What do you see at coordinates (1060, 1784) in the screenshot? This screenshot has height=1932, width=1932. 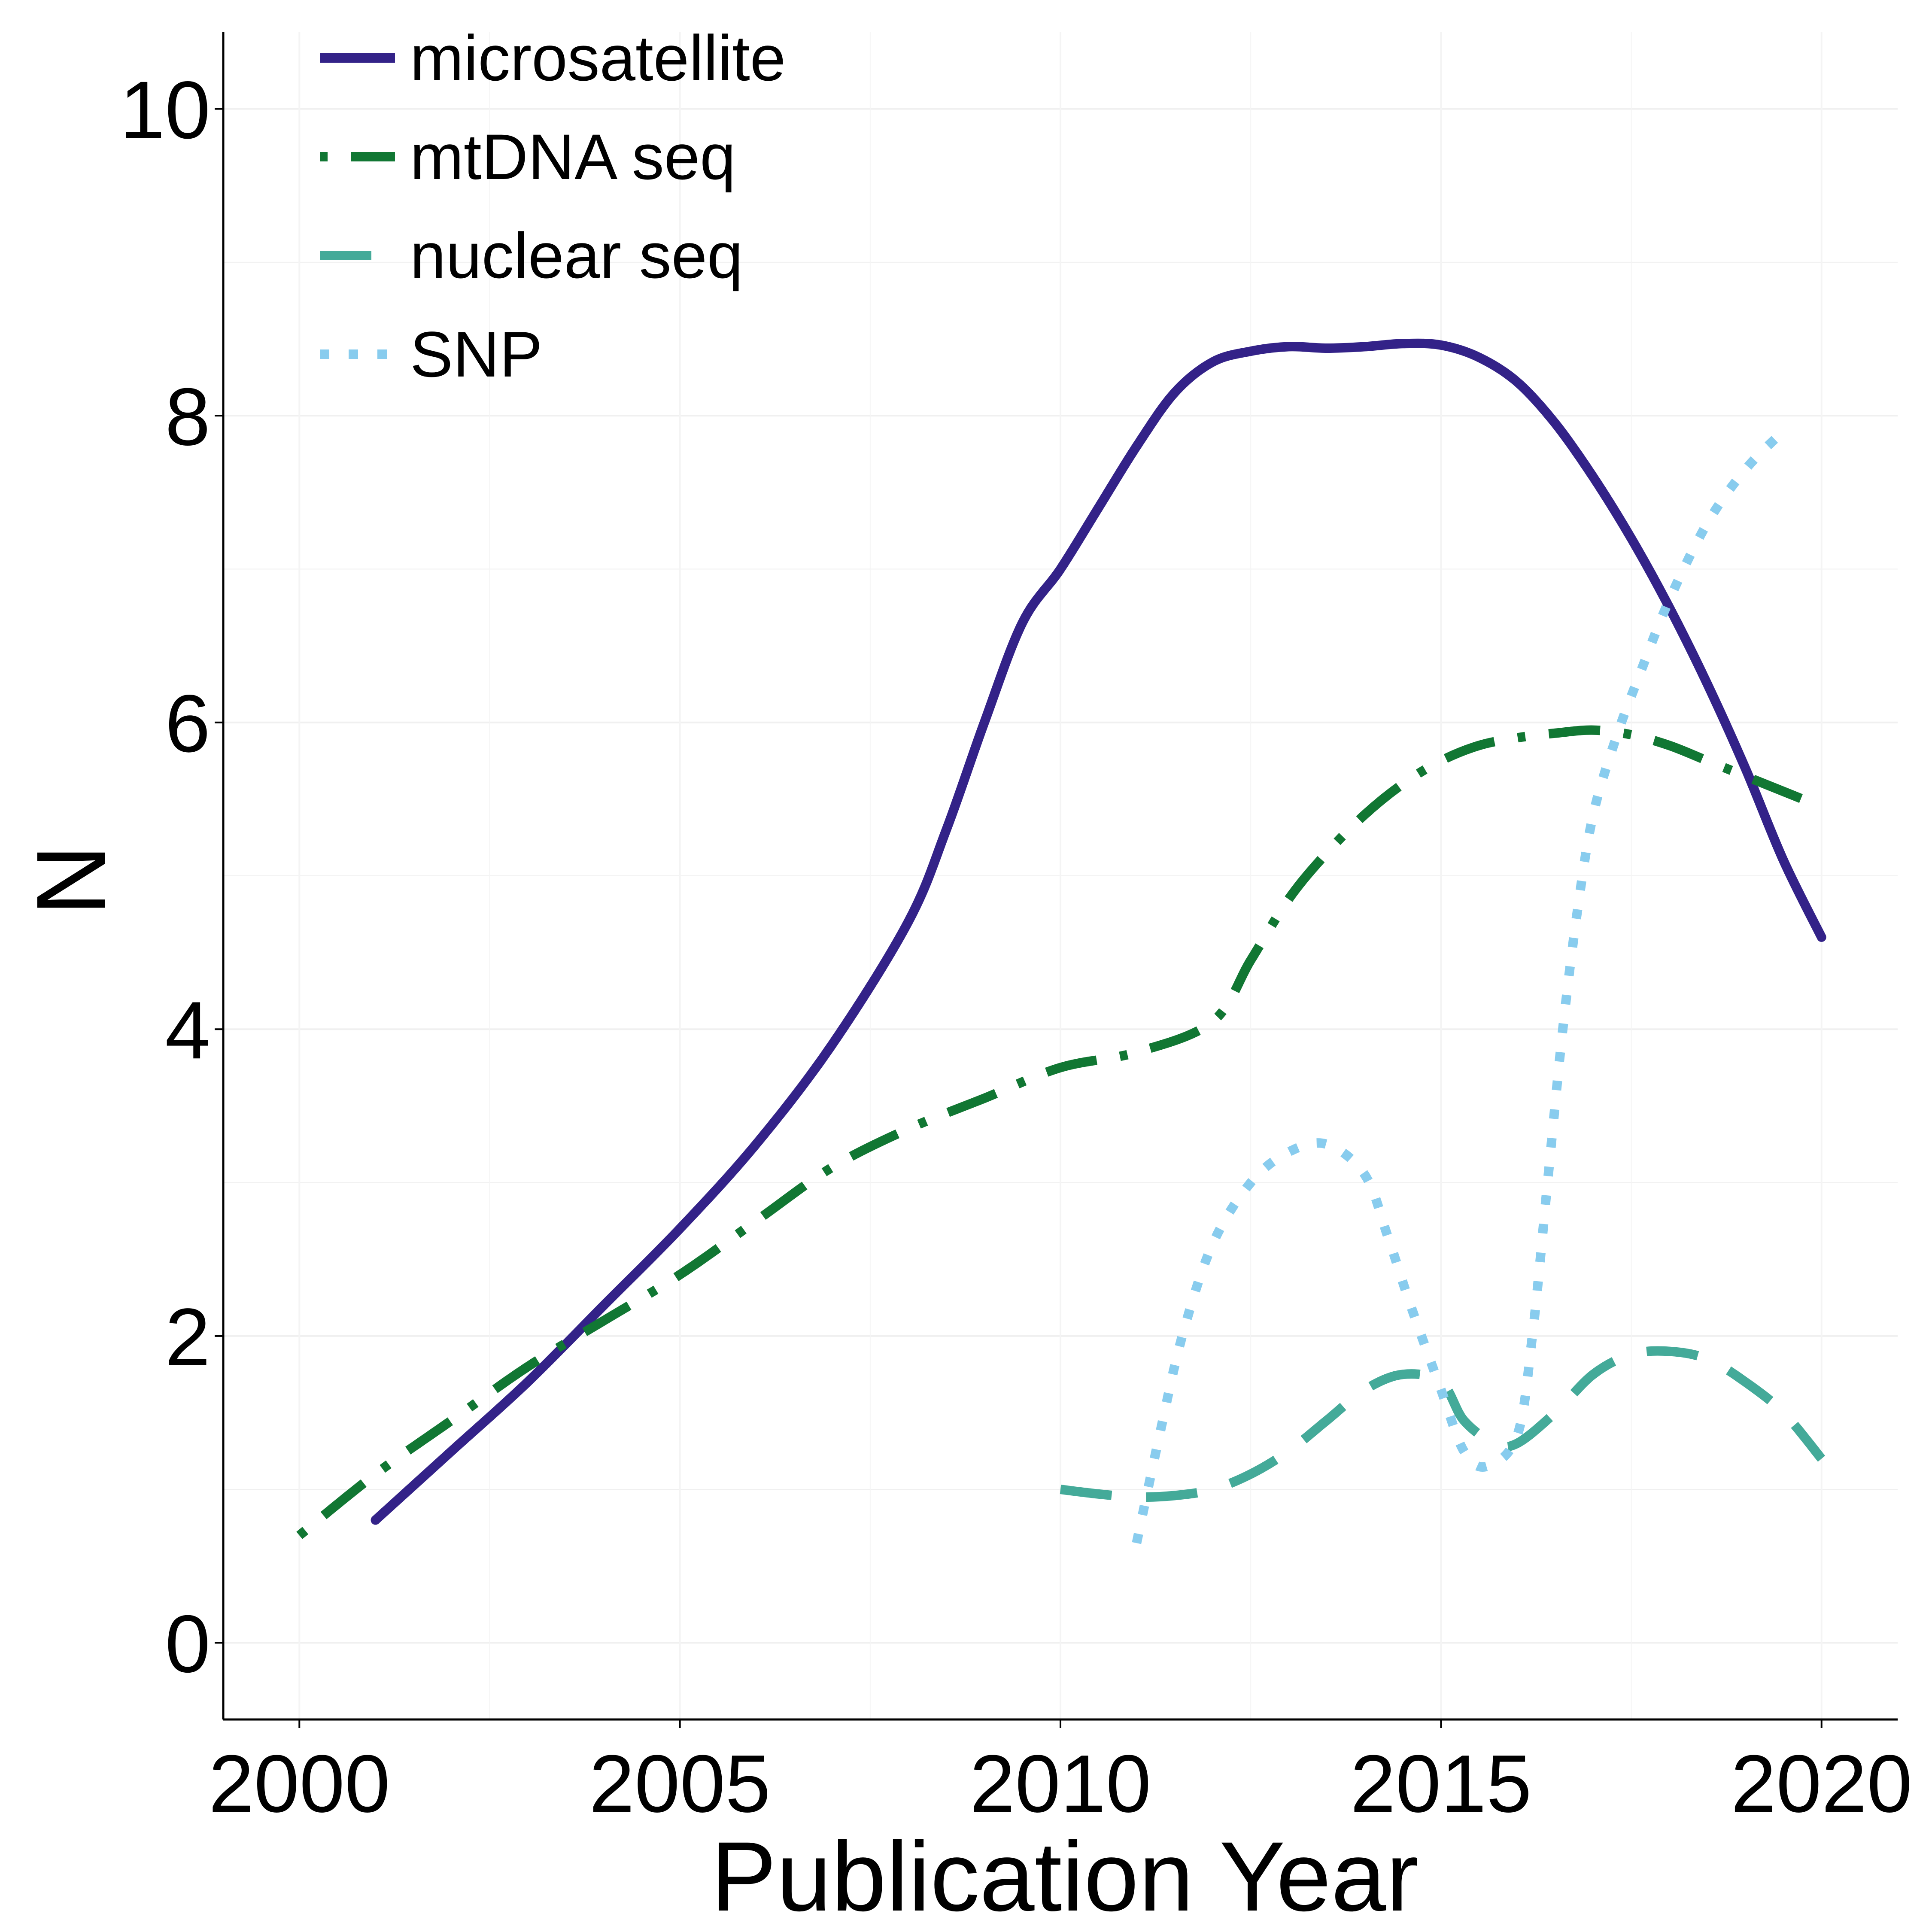 I see `x-tick-label: 2010` at bounding box center [1060, 1784].